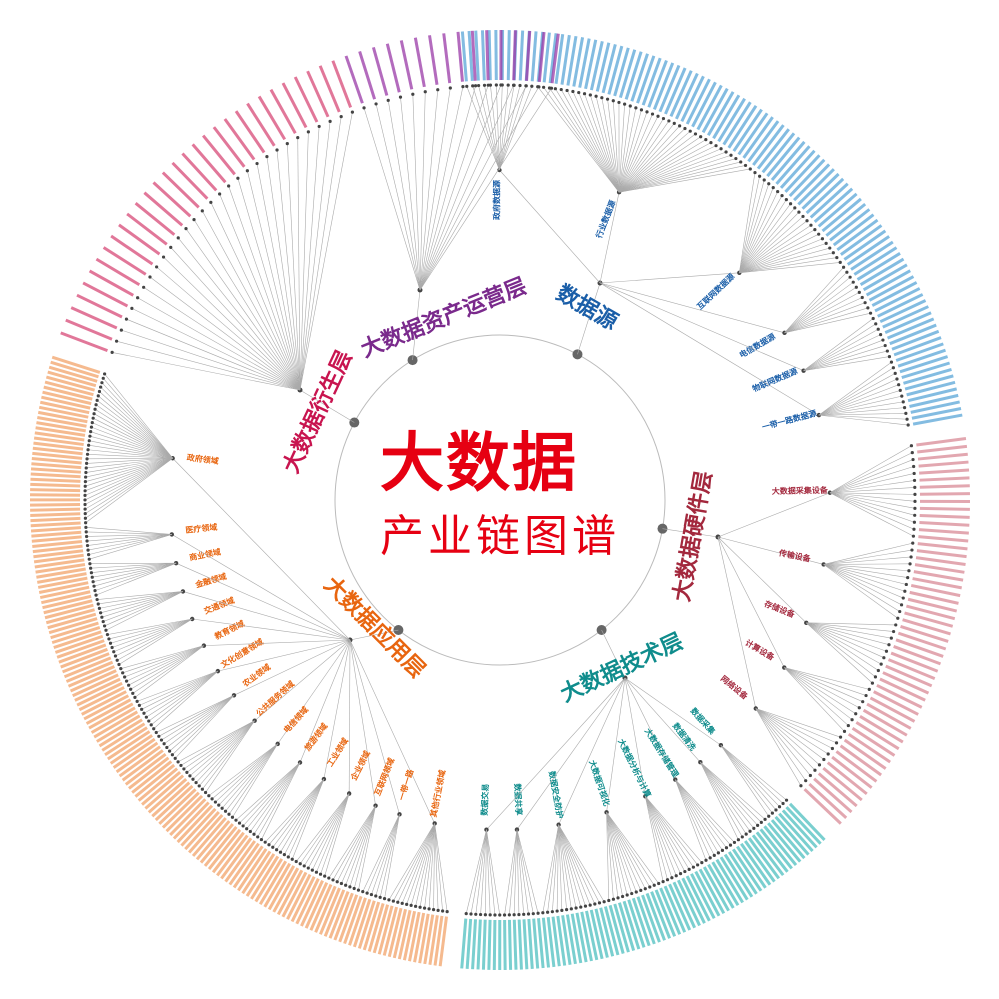 Image resolution: width=999 pixels, height=999 pixels. What do you see at coordinates (794, 555) in the screenshot?
I see `child-label: 传输设备` at bounding box center [794, 555].